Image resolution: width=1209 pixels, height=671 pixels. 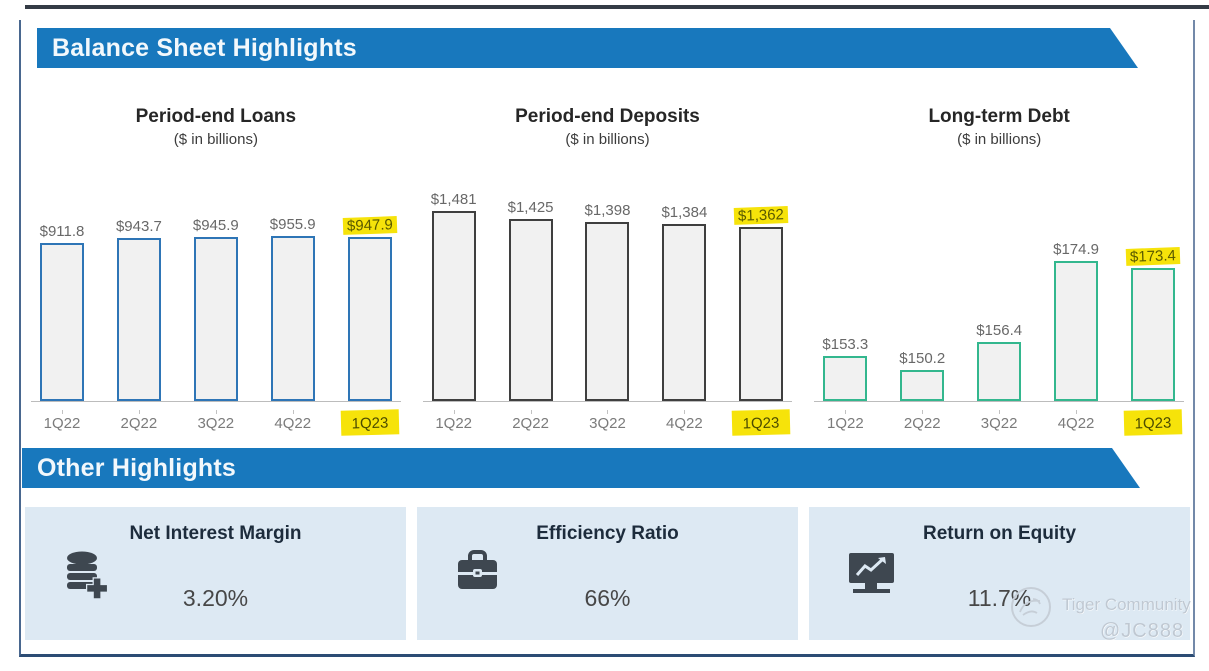 I want to click on bar-value-label: $174.9, so click(x=1076, y=249).